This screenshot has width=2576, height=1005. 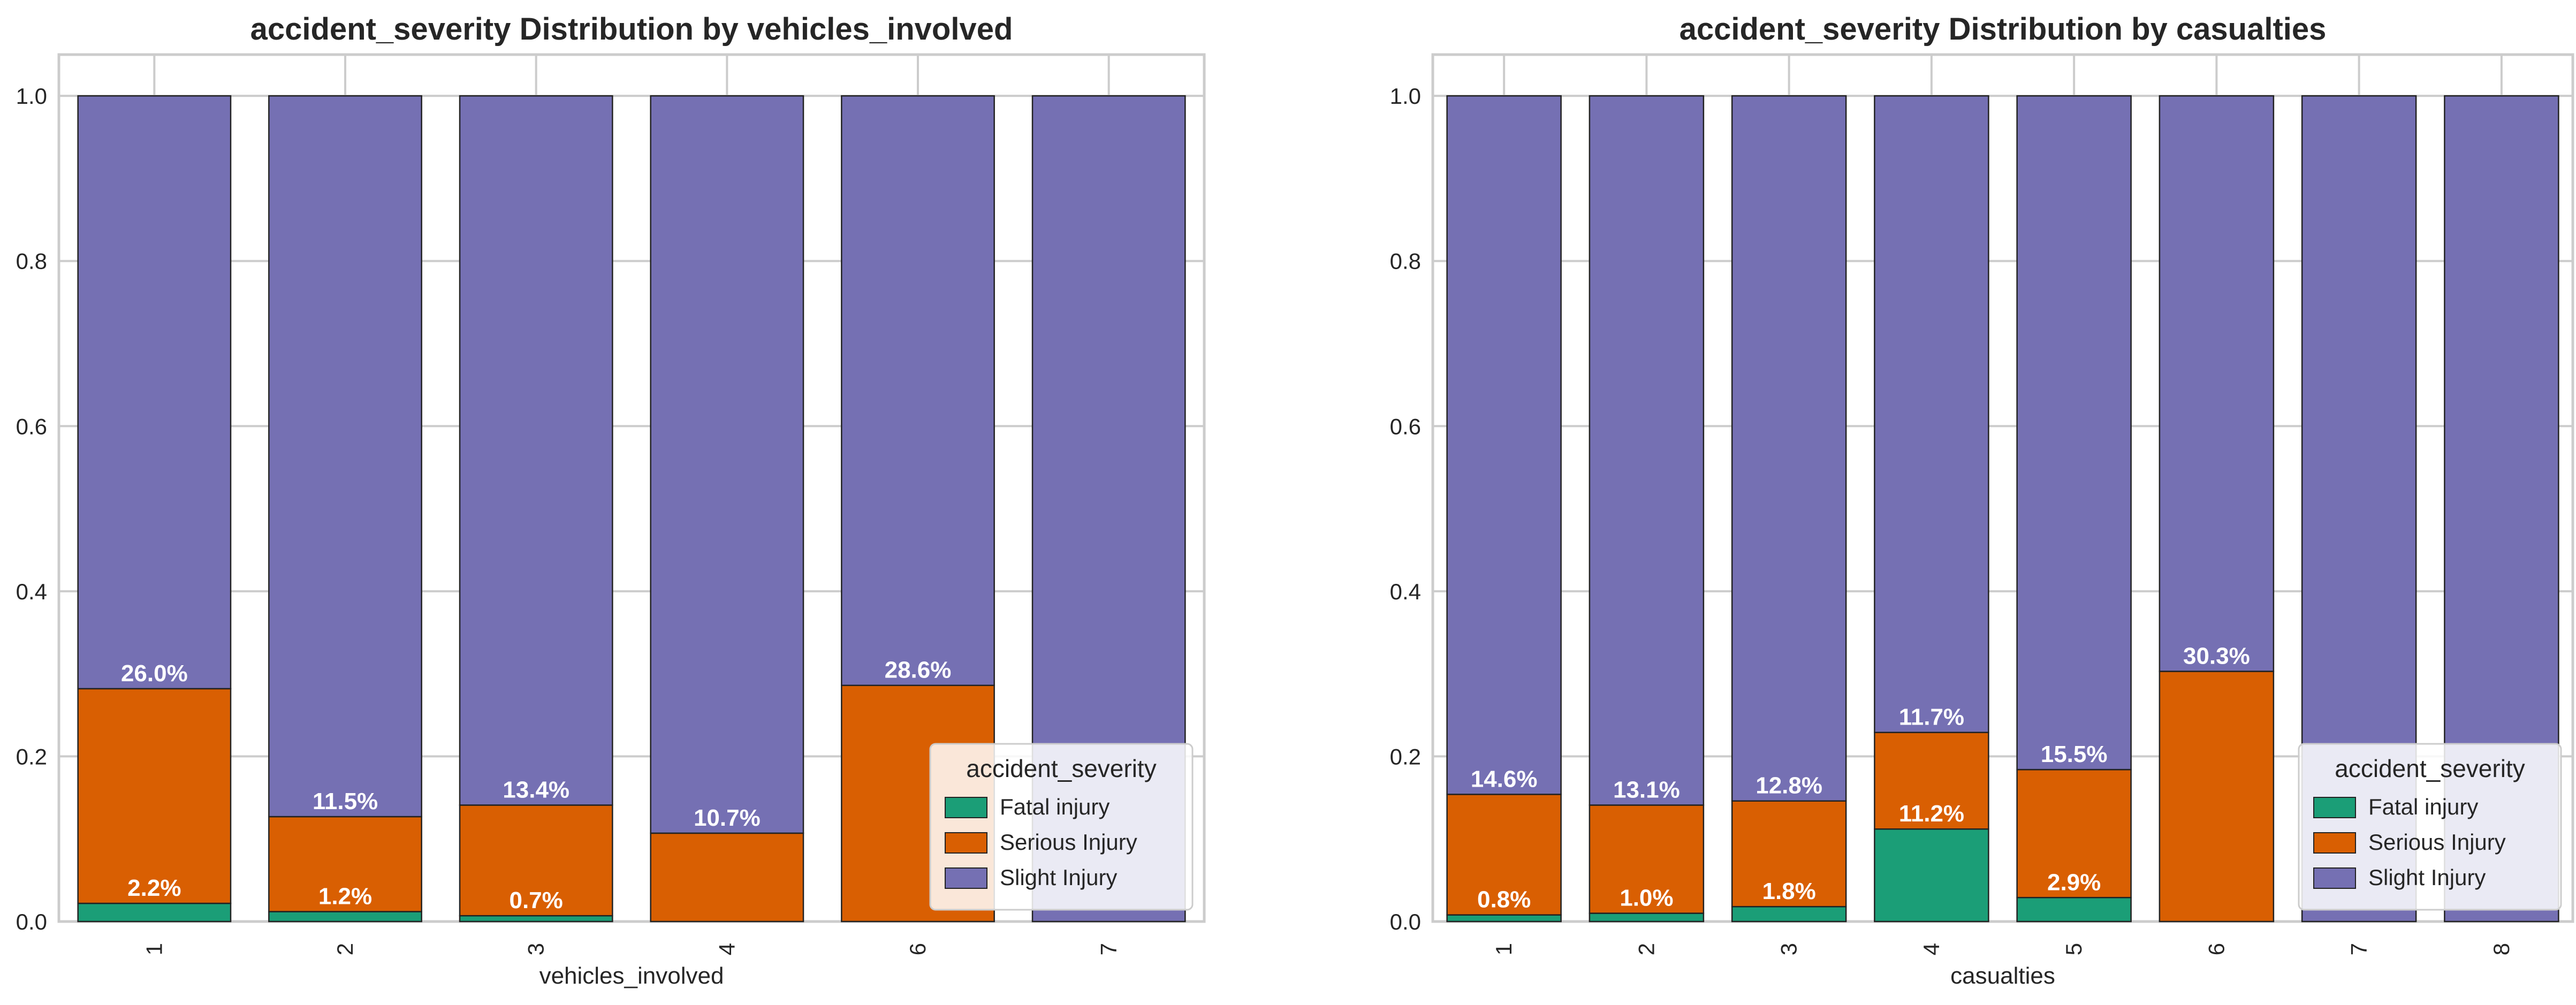 I want to click on fatal-data-label: 1.8%, so click(x=1788, y=891).